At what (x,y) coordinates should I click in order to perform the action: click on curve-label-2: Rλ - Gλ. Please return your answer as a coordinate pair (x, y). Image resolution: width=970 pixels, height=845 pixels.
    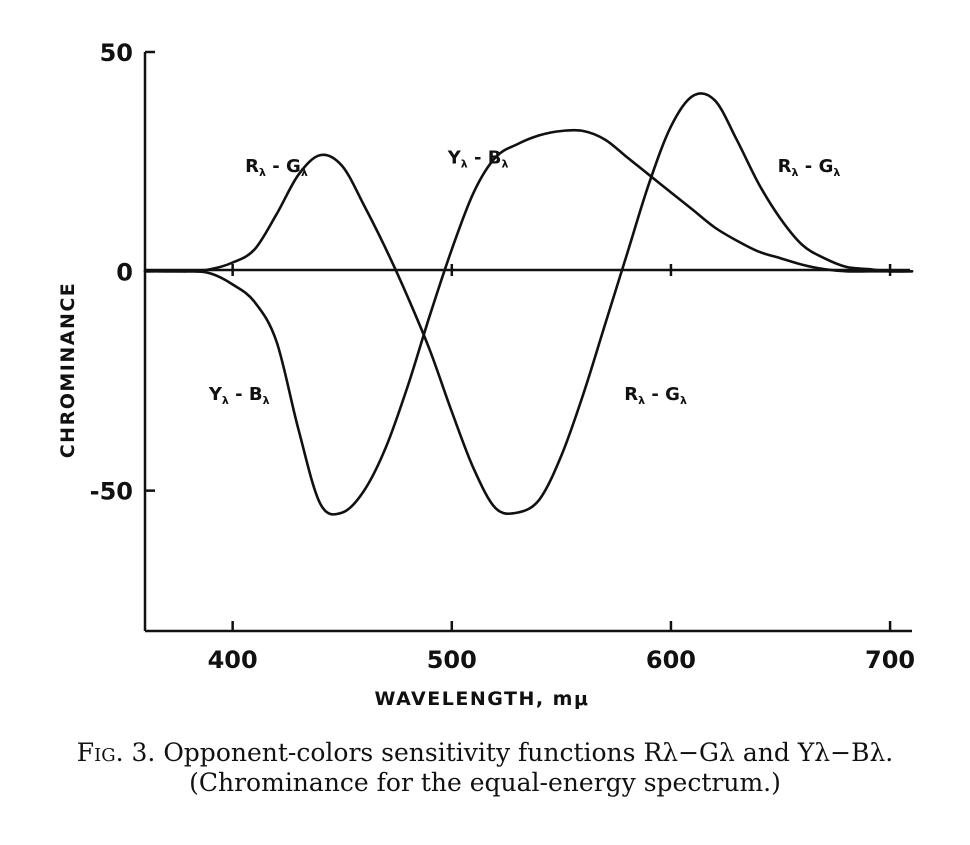
    Looking at the image, I should click on (809, 167).